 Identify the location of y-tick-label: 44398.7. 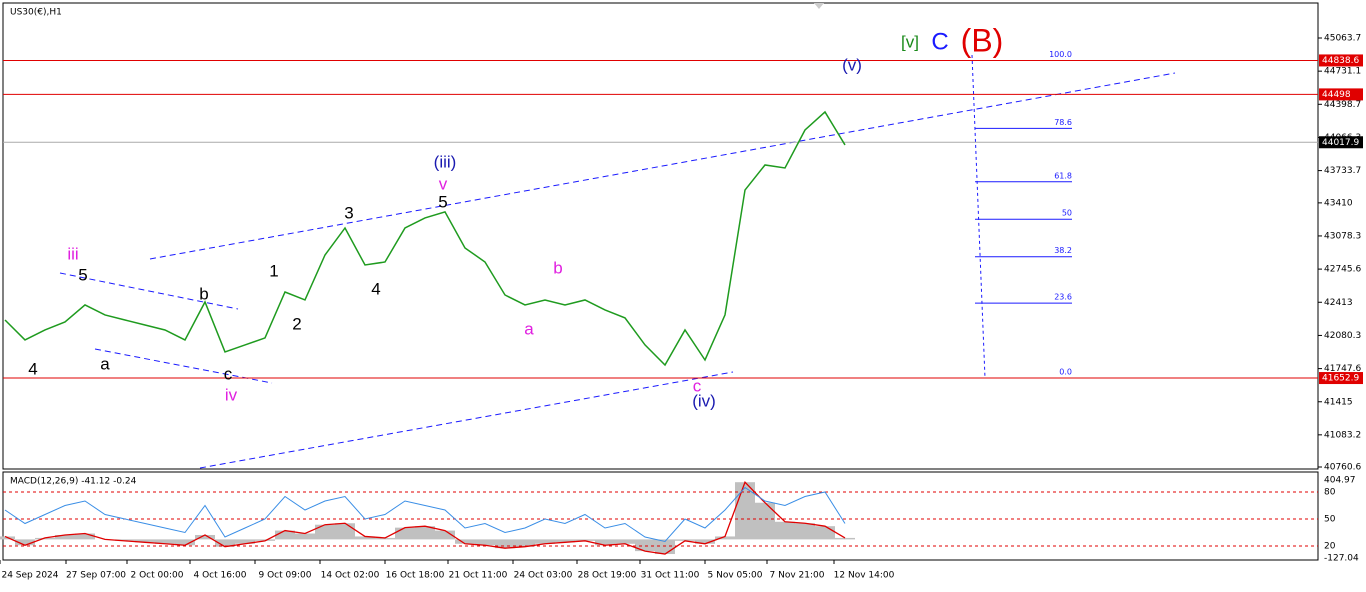
(1342, 105).